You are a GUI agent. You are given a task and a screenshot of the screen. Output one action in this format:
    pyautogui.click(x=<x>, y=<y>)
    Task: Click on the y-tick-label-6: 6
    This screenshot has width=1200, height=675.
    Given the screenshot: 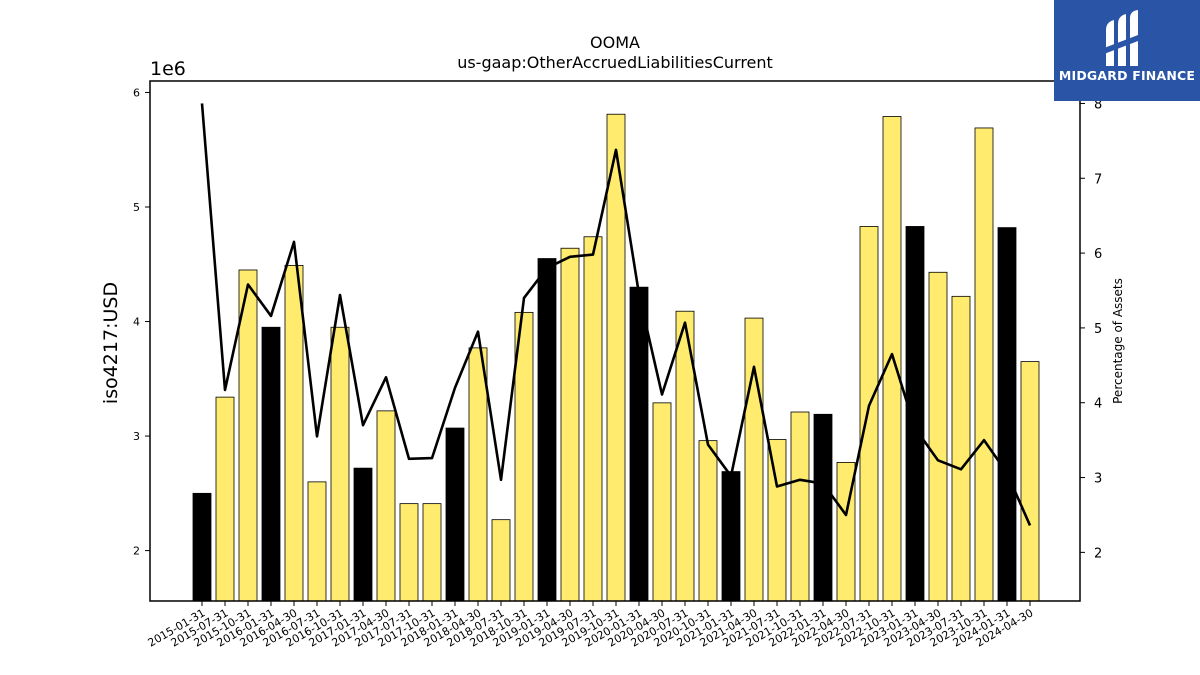 What is the action you would take?
    pyautogui.click(x=136, y=92)
    